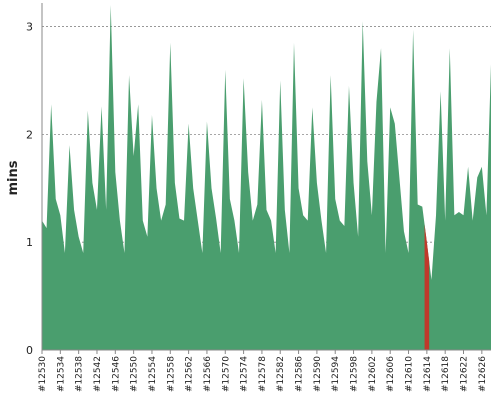  I want to click on x-tick-label: #12598, so click(355, 374).